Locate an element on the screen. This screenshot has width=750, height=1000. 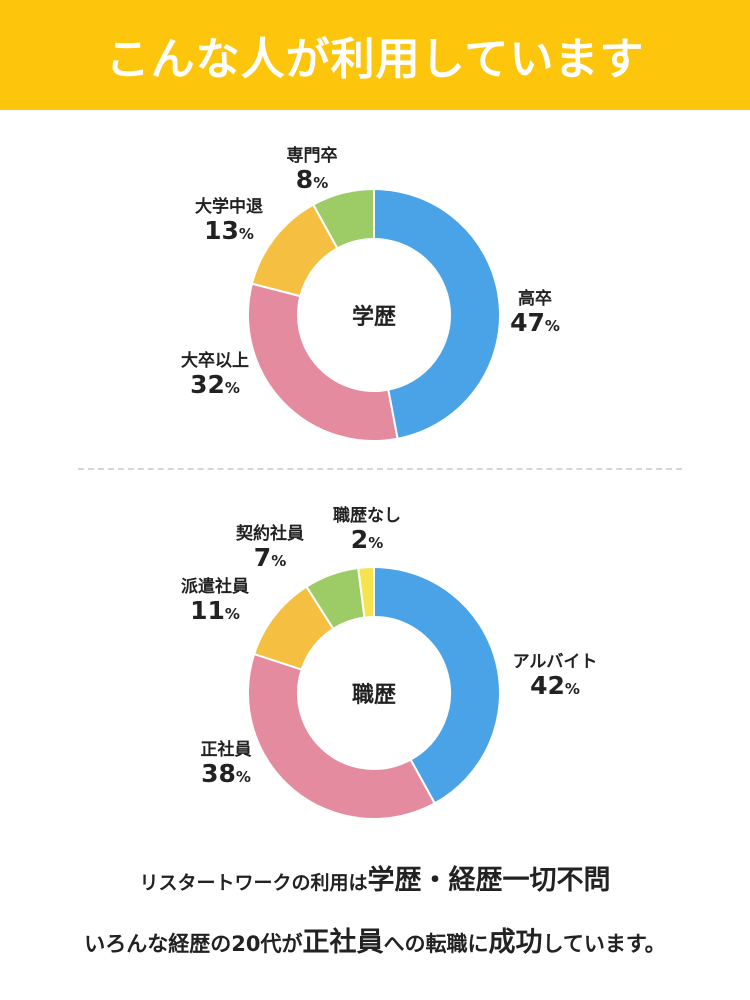
footer-line-1-text: リスタートワークの利用は is located at coordinates (253, 883).